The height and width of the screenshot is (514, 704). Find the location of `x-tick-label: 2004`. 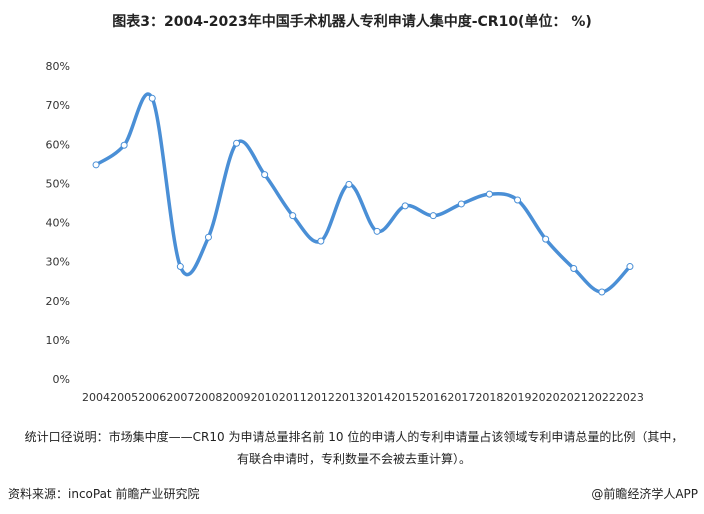

x-tick-label: 2004 is located at coordinates (96, 397).